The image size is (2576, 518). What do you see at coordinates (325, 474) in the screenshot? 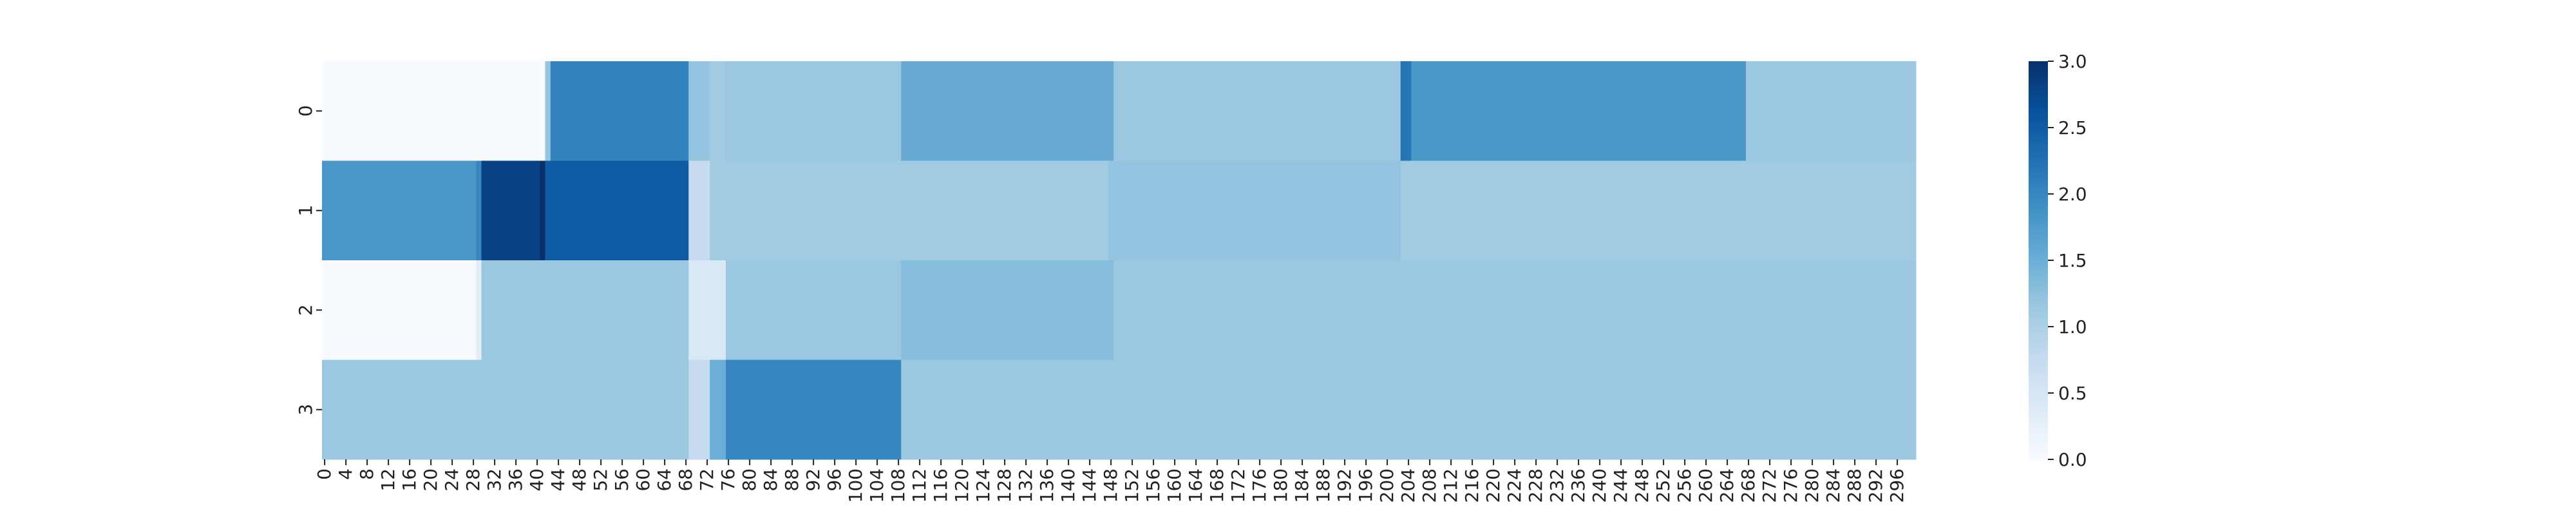
I see `x-tick-label: 0` at bounding box center [325, 474].